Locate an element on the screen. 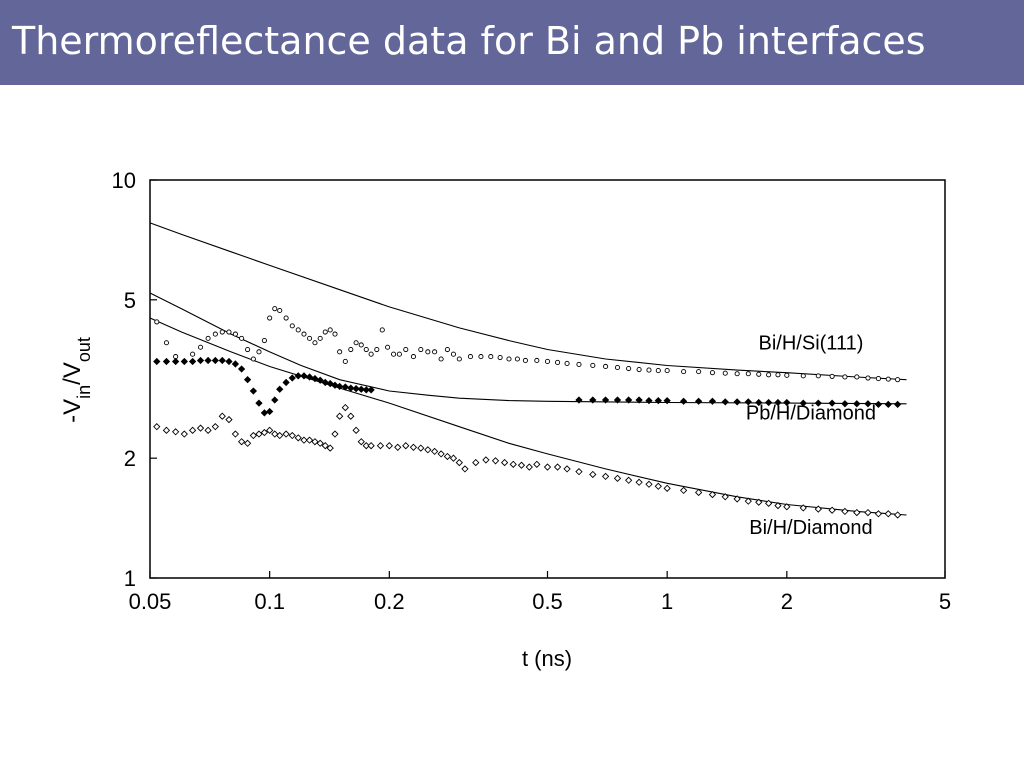  series-label: Bi/H/Si(111) is located at coordinates (811, 344).